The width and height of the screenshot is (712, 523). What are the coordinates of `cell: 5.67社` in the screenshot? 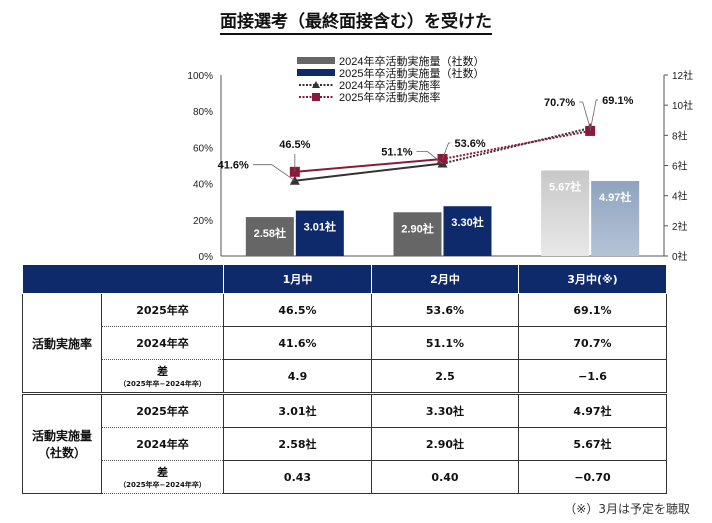 It's located at (592, 444).